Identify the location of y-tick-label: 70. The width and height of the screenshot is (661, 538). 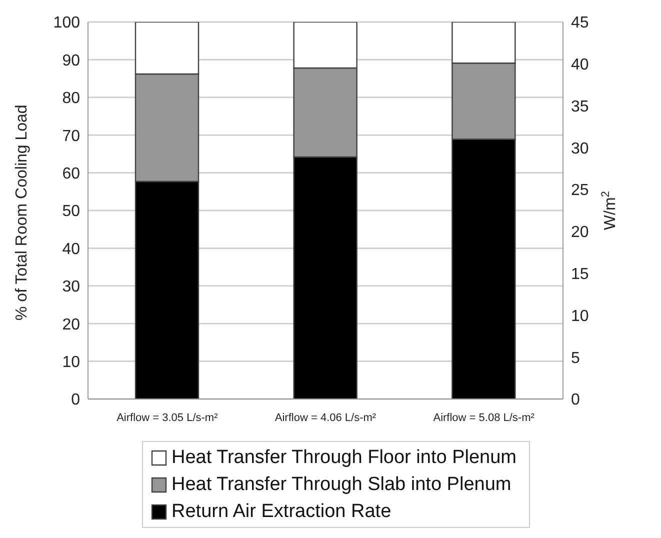
(71, 136).